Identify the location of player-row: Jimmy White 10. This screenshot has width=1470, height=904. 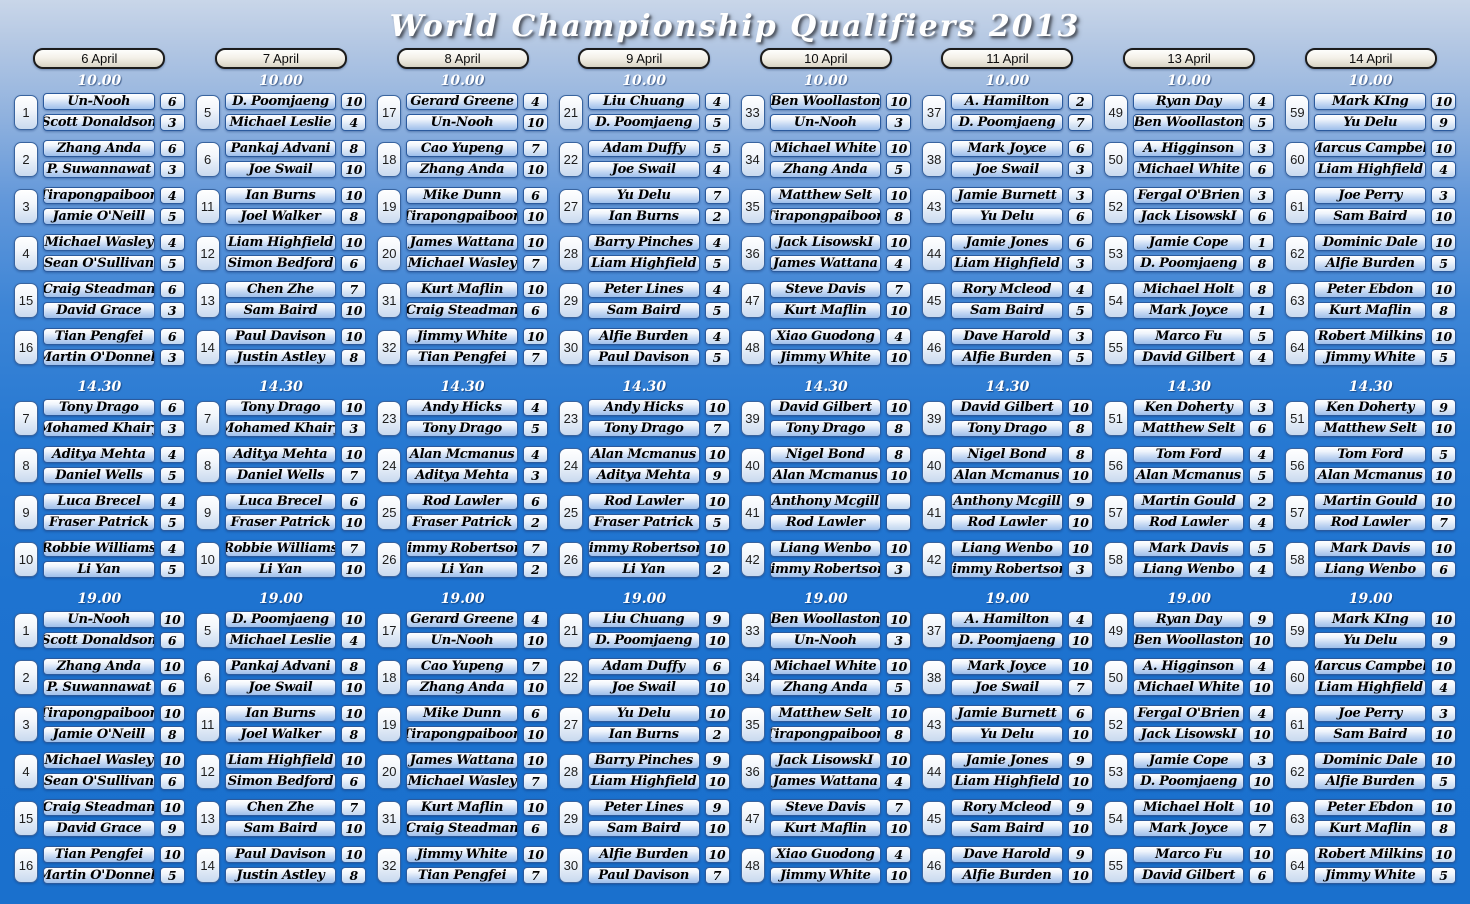
(477, 854).